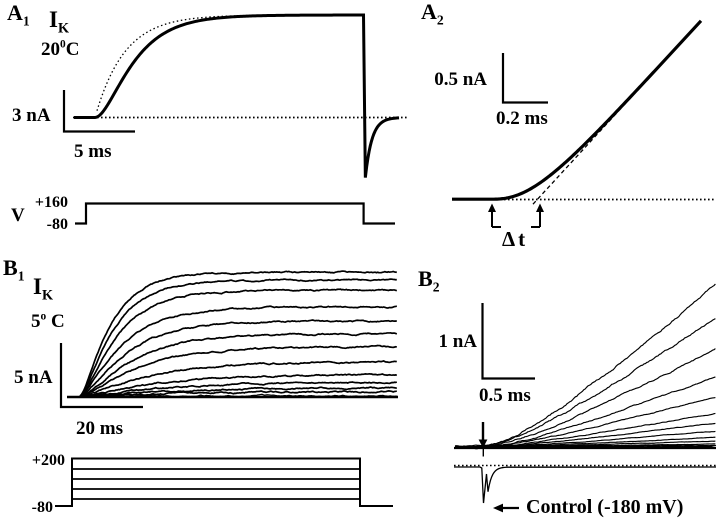 The width and height of the screenshot is (720, 518). What do you see at coordinates (605, 507) in the screenshot?
I see `control-label: Control (-180 mV)` at bounding box center [605, 507].